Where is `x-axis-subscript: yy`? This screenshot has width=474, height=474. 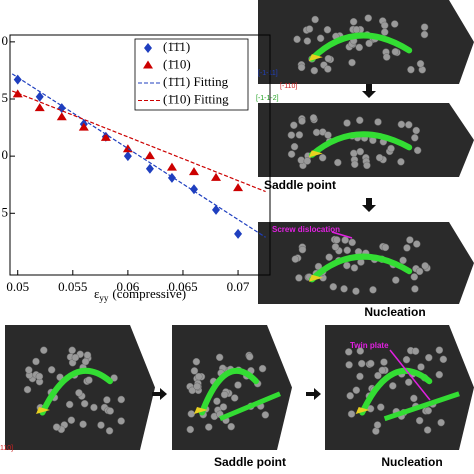
x-axis-subscript: yy is located at coordinates (104, 298).